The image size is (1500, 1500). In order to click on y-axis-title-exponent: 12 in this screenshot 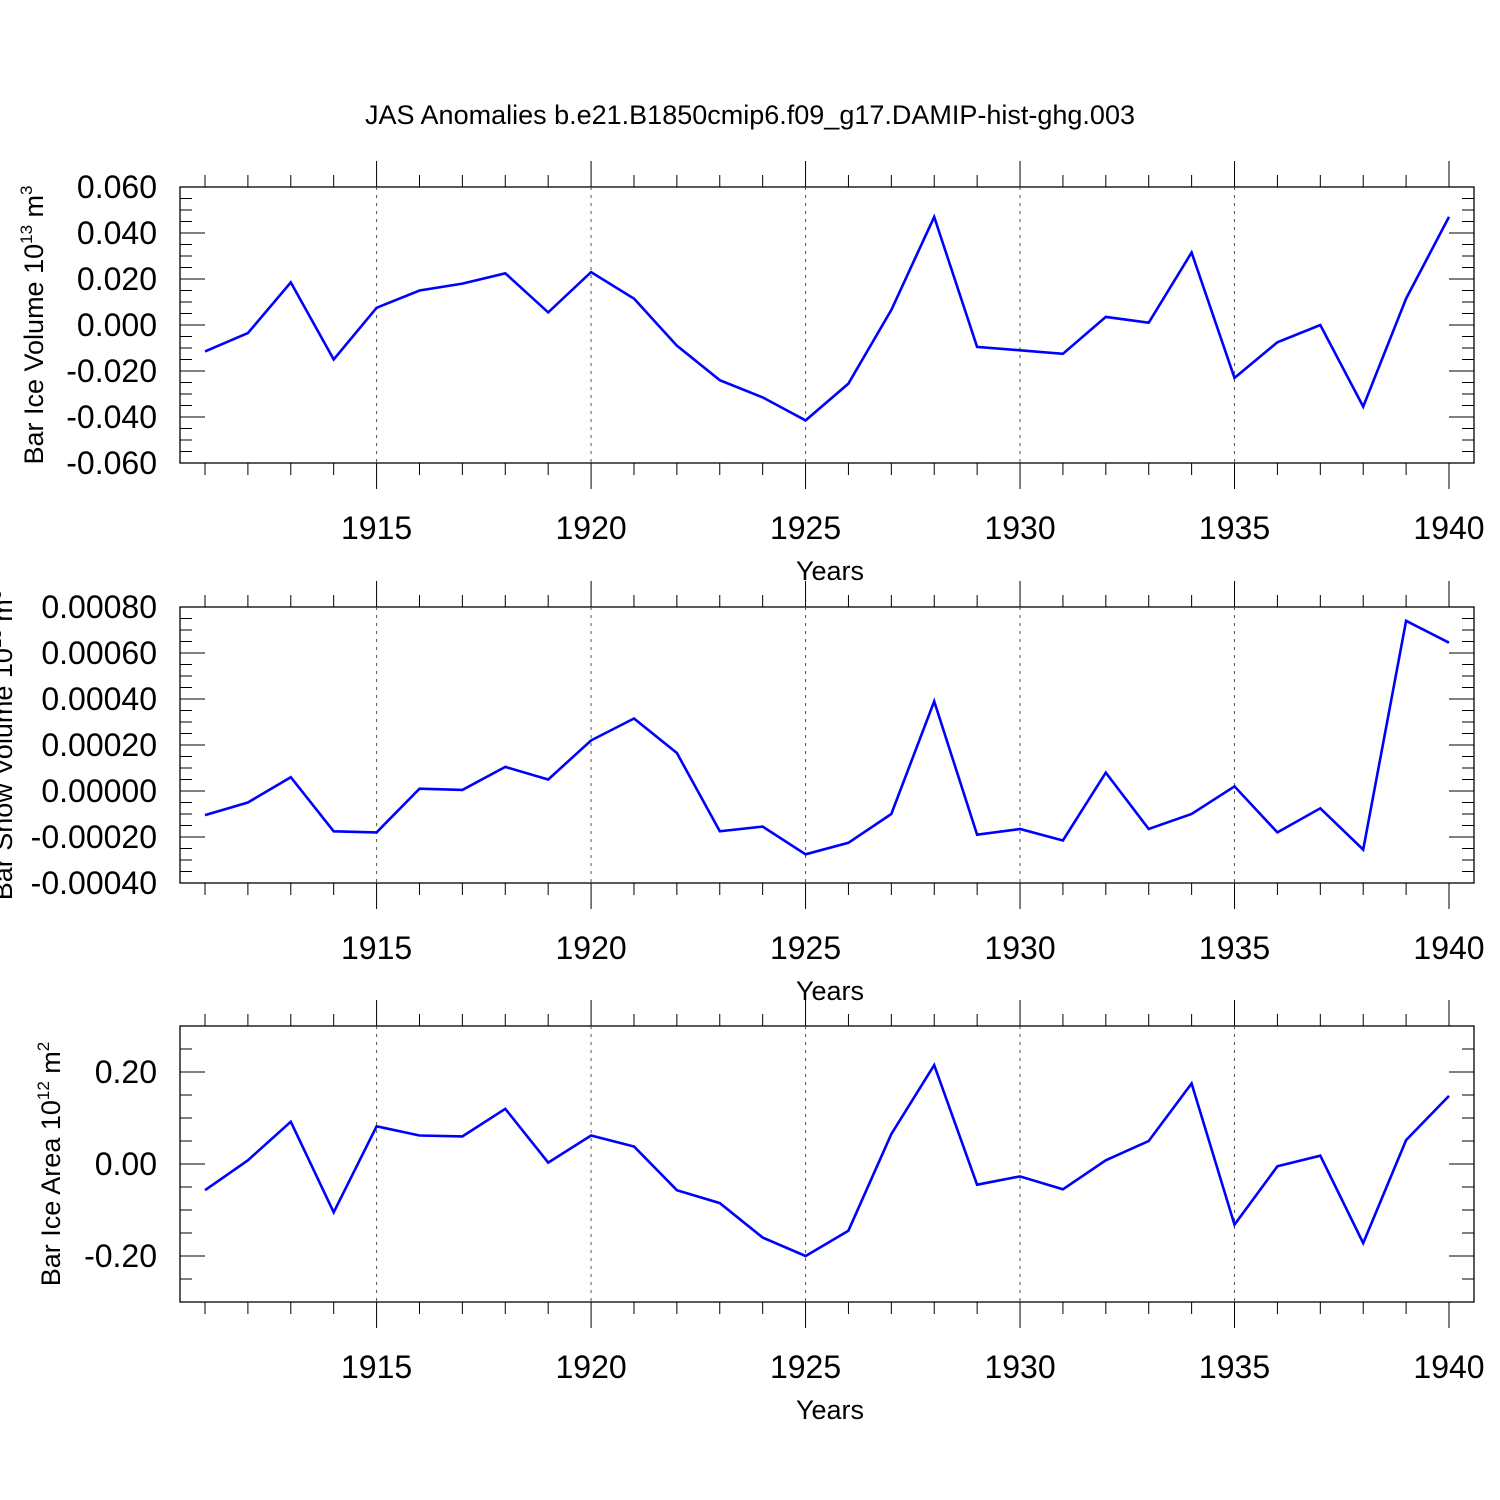, I will do `click(43, 1090)`.